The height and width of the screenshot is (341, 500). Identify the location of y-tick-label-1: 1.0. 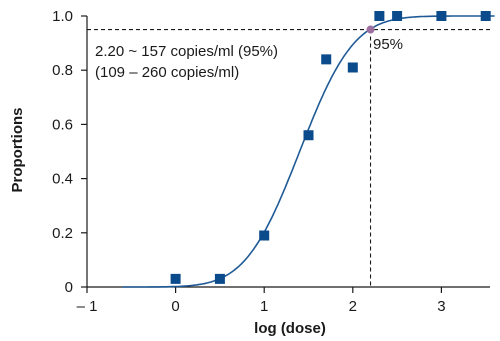
(62, 16).